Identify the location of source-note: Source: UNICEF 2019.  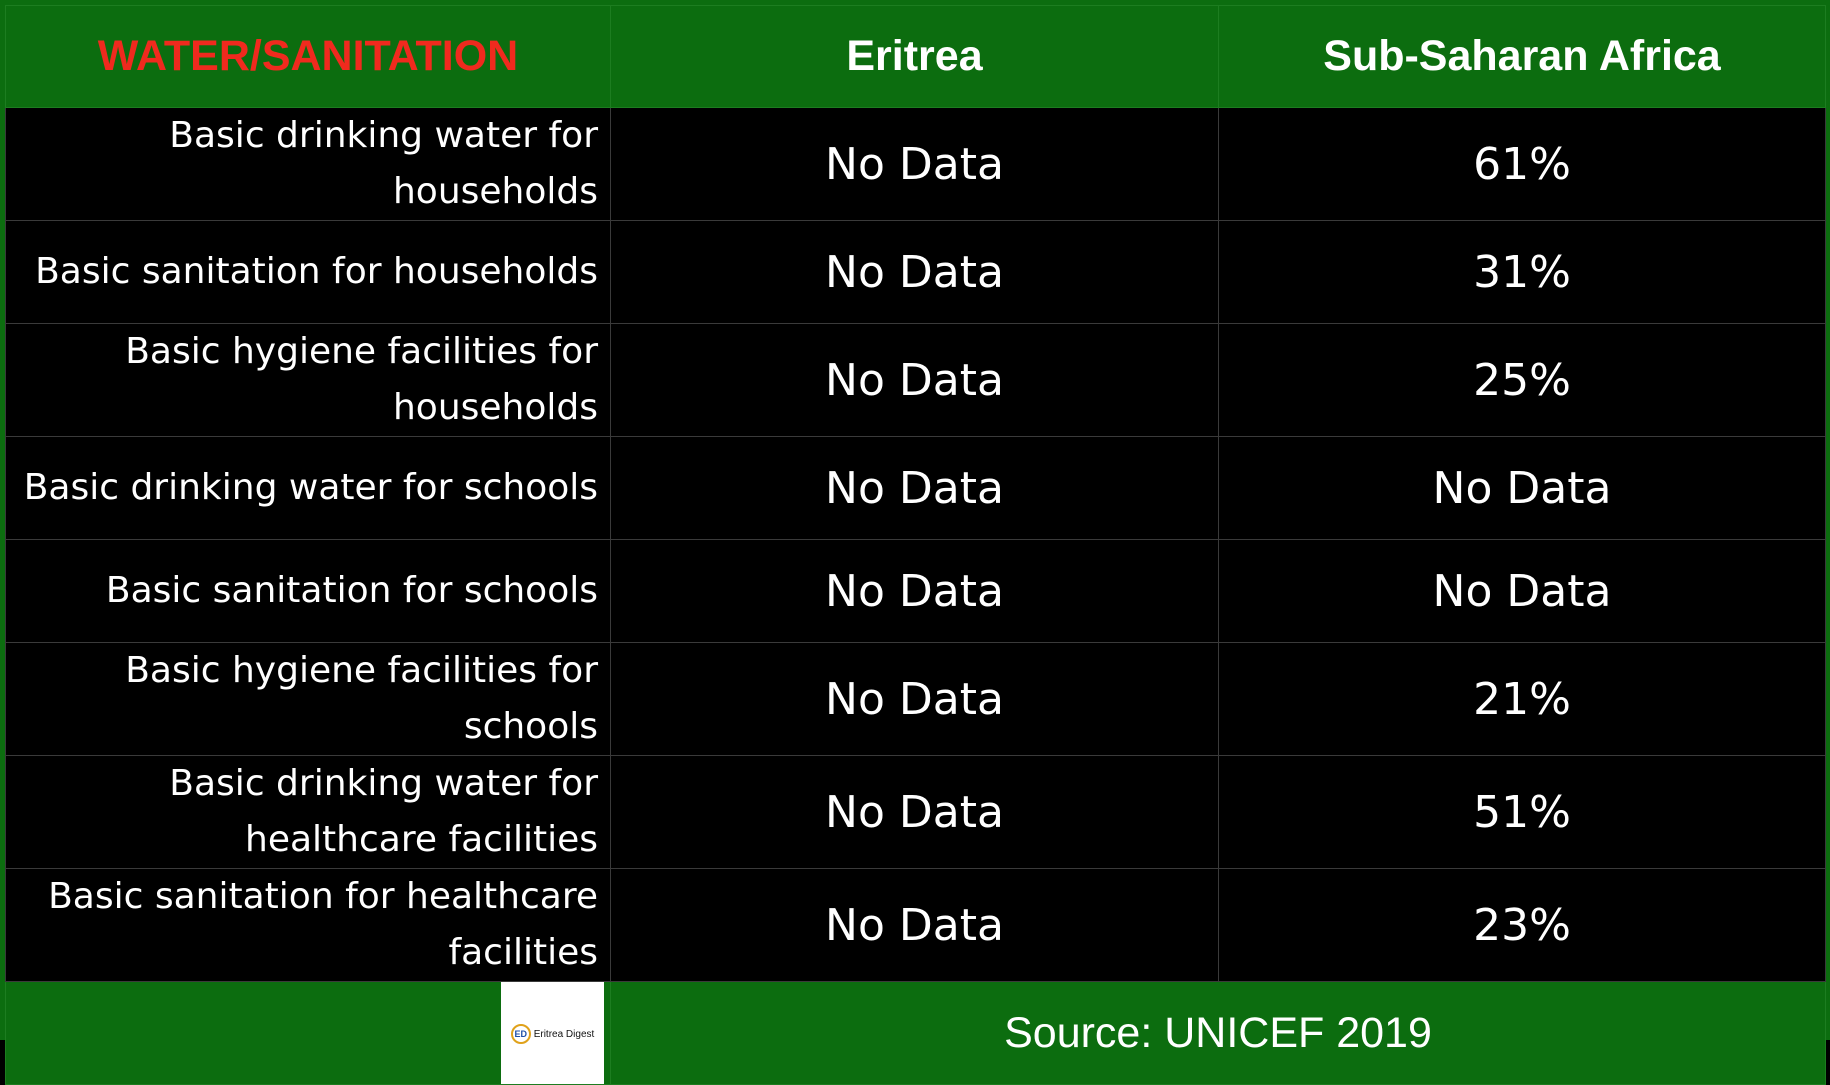
(1218, 1033).